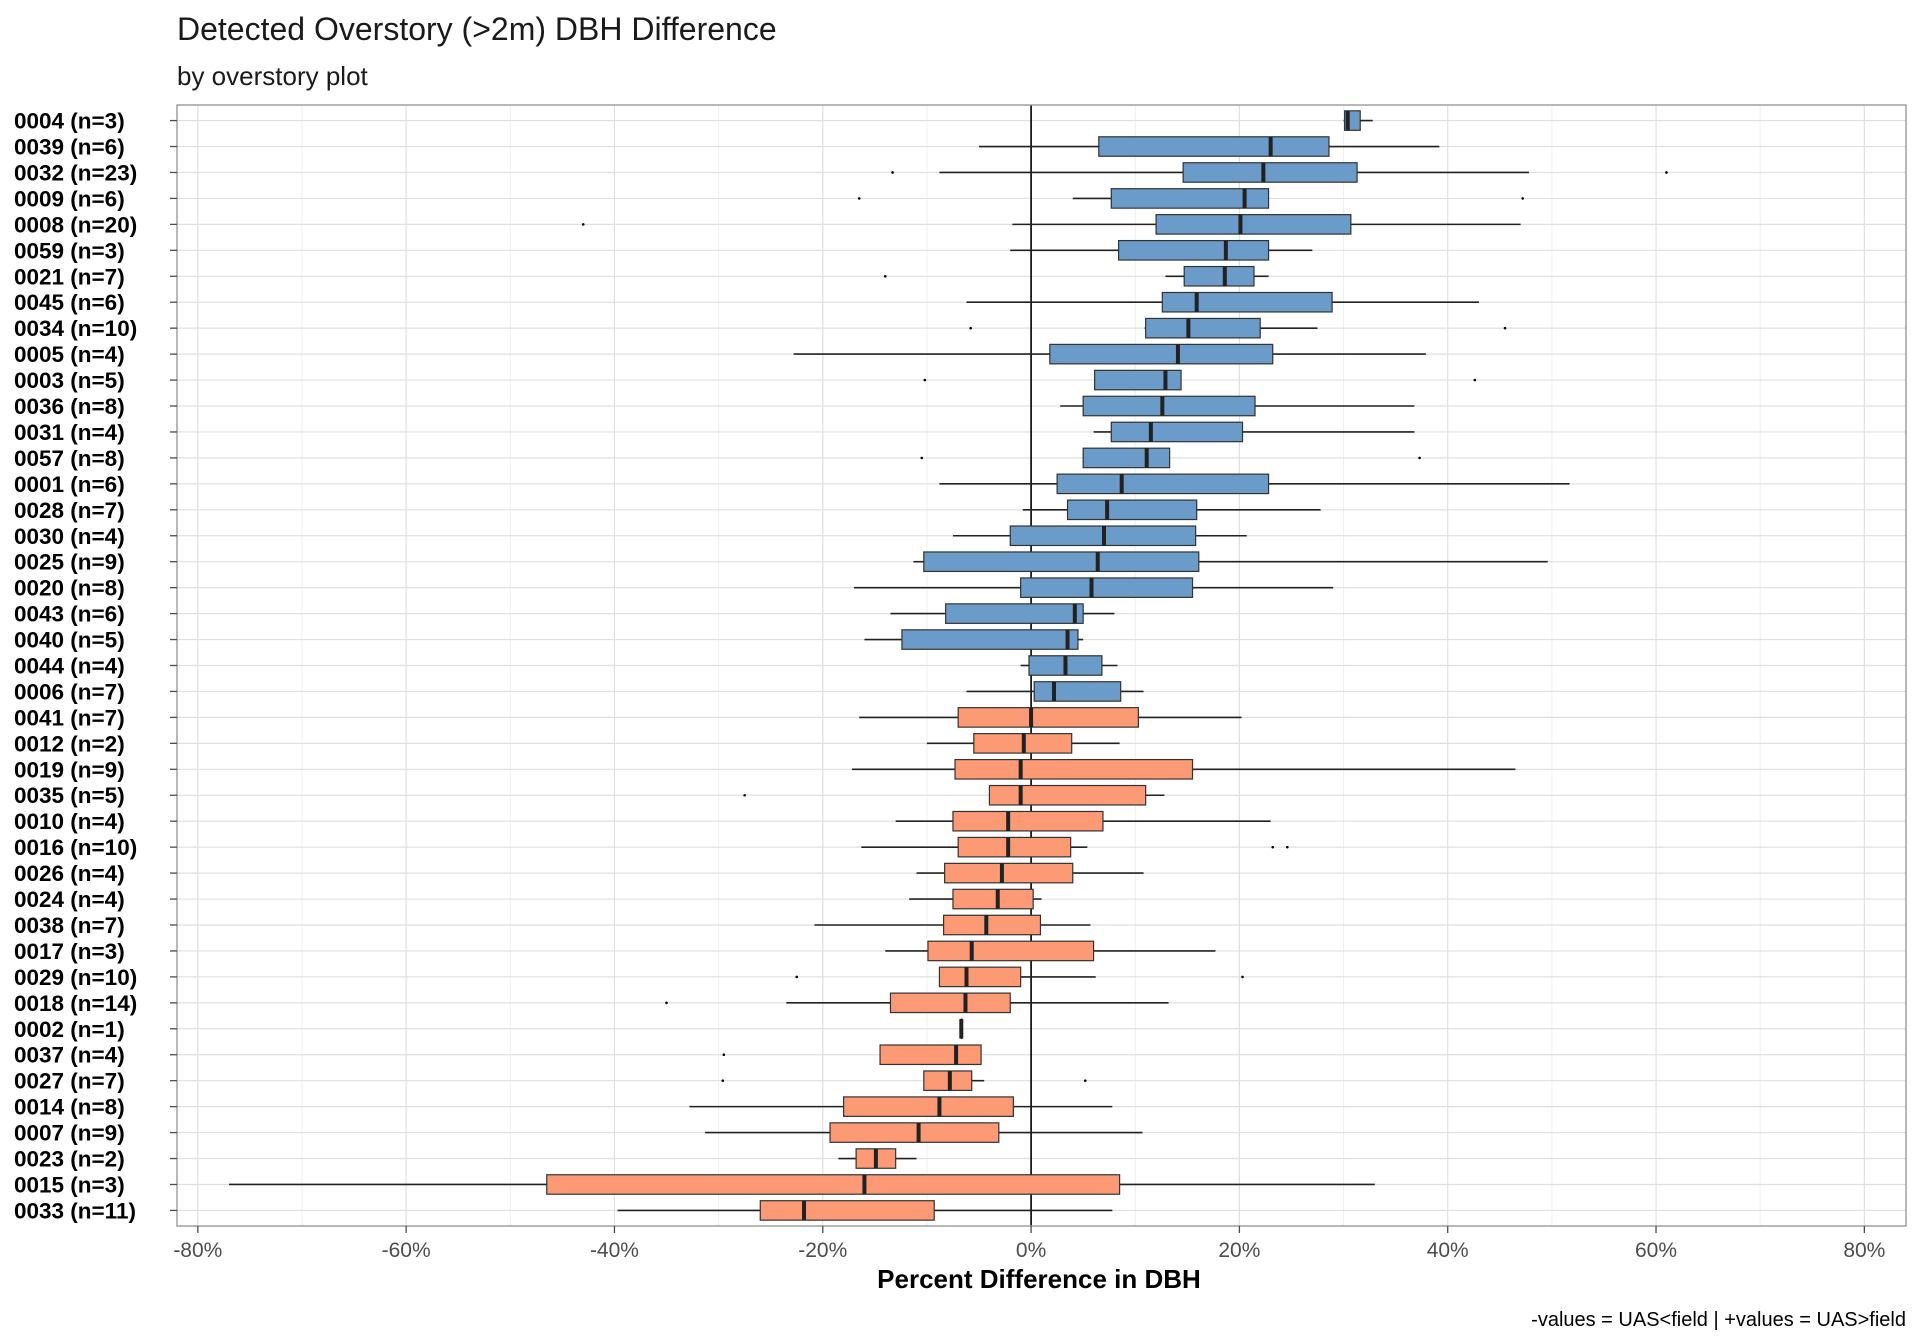 The image size is (1920, 1344). What do you see at coordinates (69, 614) in the screenshot?
I see `y-tick-label: 0043 (n=6)` at bounding box center [69, 614].